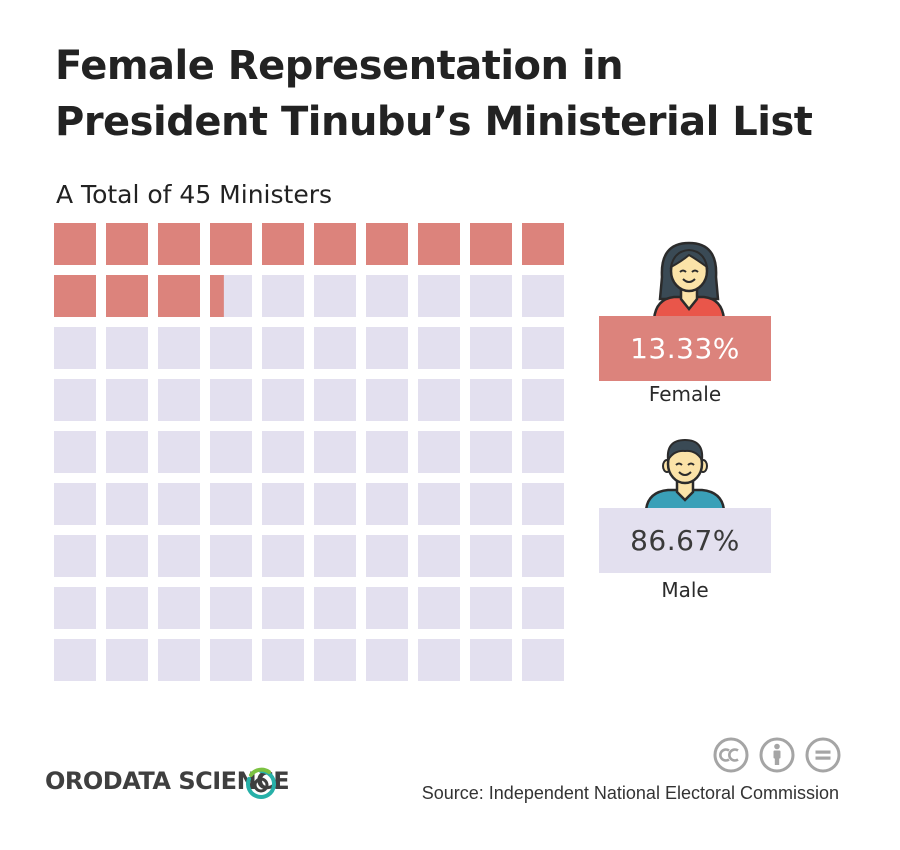  What do you see at coordinates (339, 66) in the screenshot?
I see `chart-title-line1: Female Representation in` at bounding box center [339, 66].